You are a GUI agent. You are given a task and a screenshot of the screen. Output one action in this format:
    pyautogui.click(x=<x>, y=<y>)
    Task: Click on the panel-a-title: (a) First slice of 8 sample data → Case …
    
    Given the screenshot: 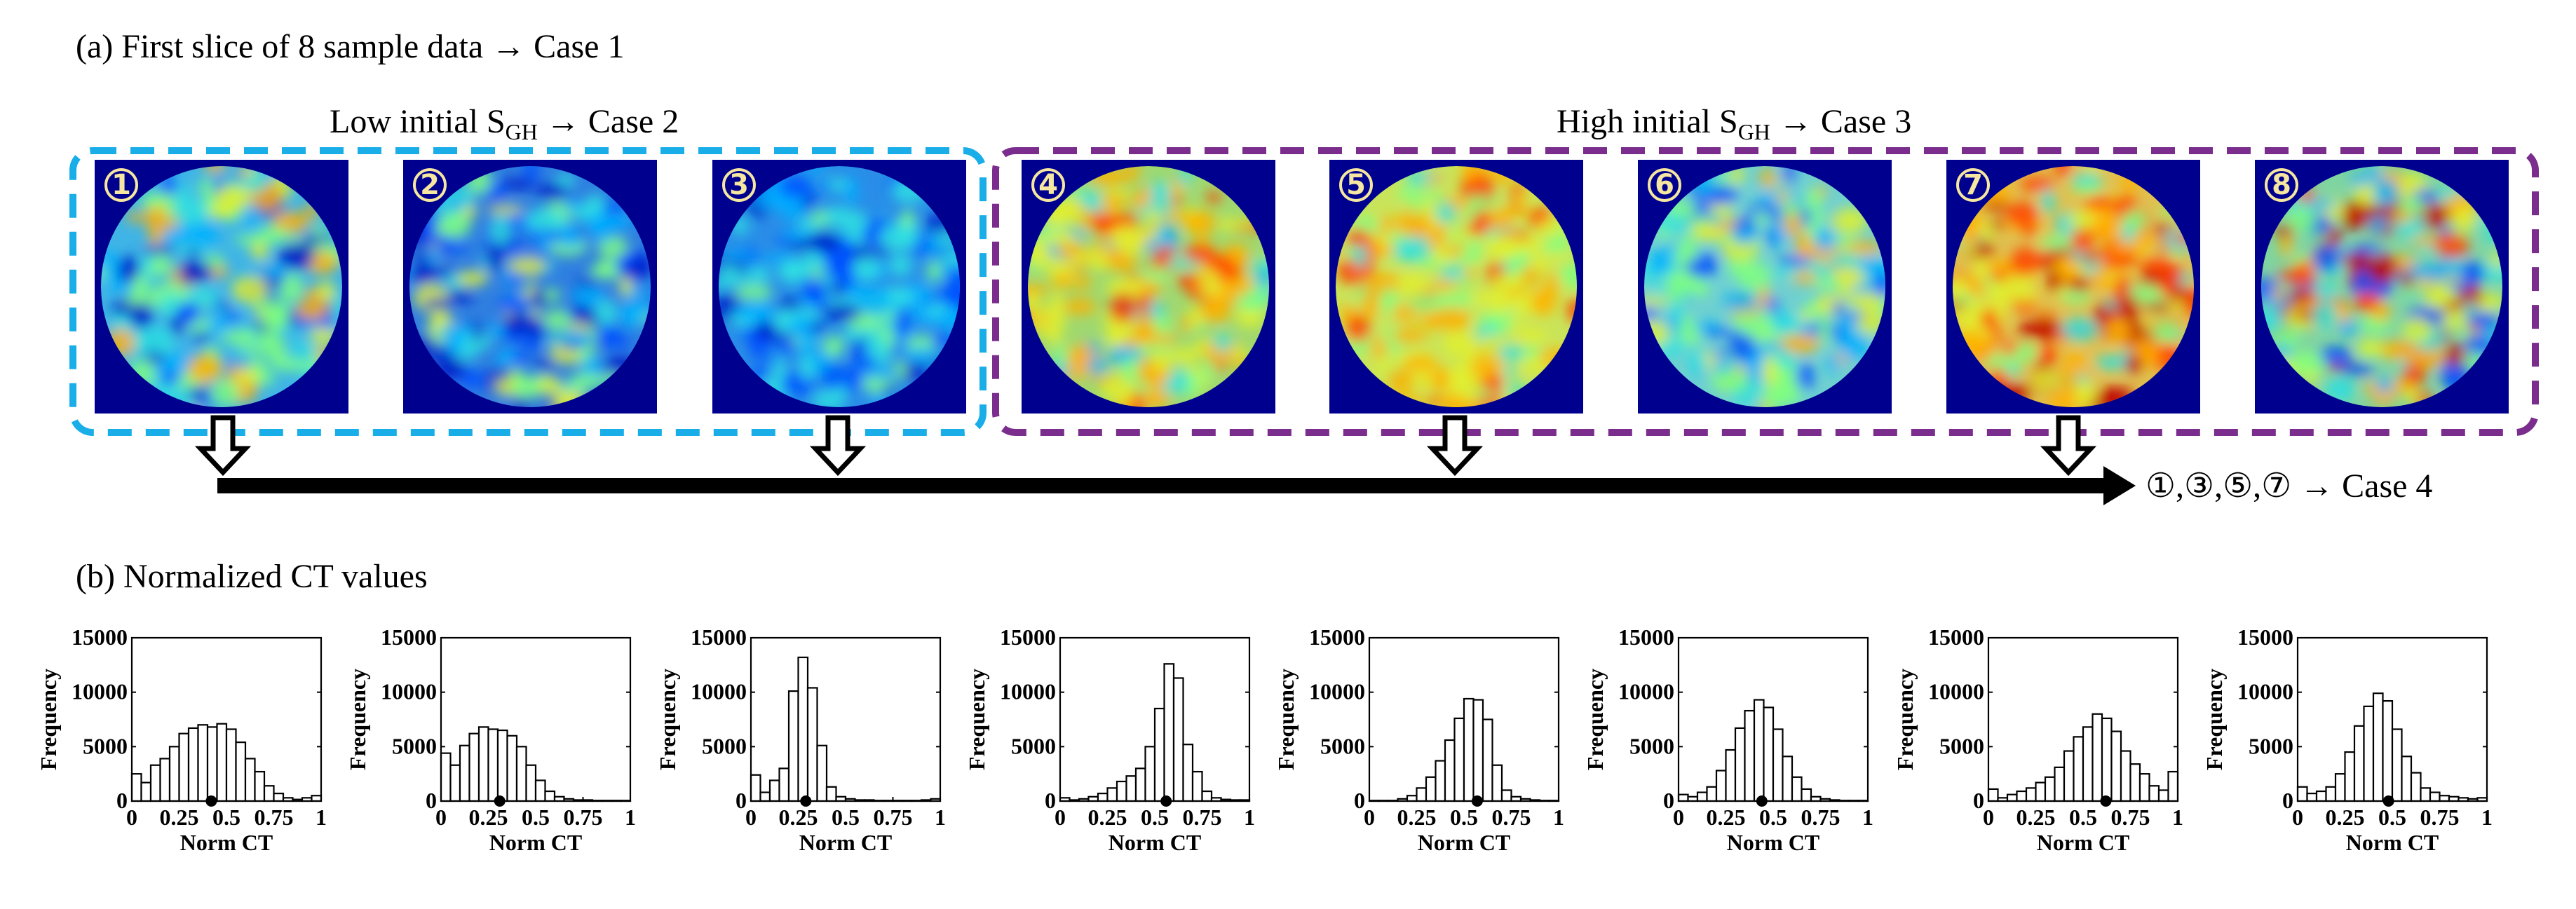 What is the action you would take?
    pyautogui.click(x=350, y=46)
    